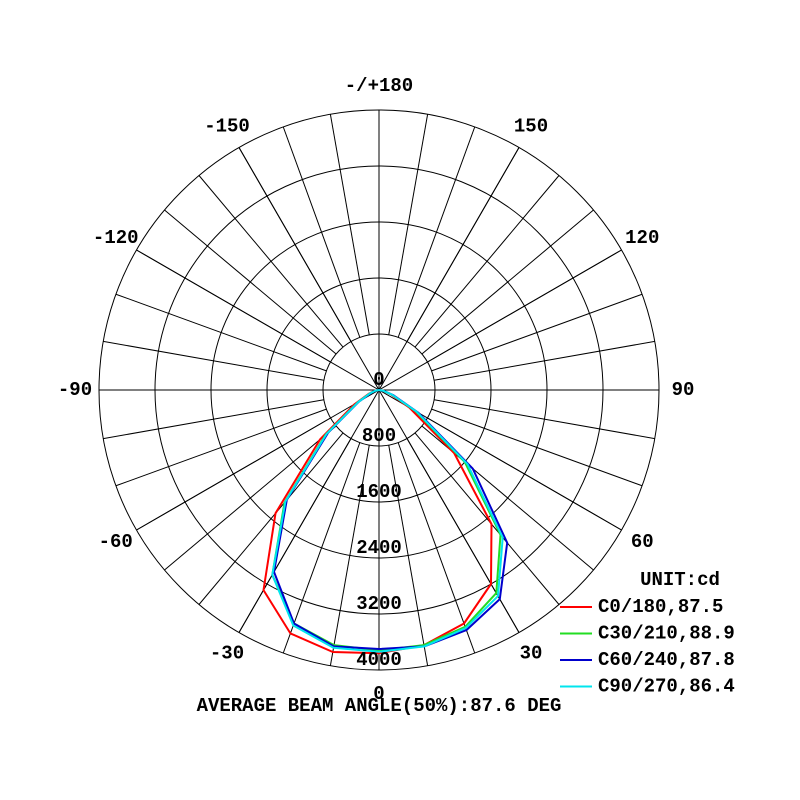 This screenshot has width=800, height=800. Describe the element at coordinates (666, 687) in the screenshot. I see `legend-label: C90/270,86.4` at that location.